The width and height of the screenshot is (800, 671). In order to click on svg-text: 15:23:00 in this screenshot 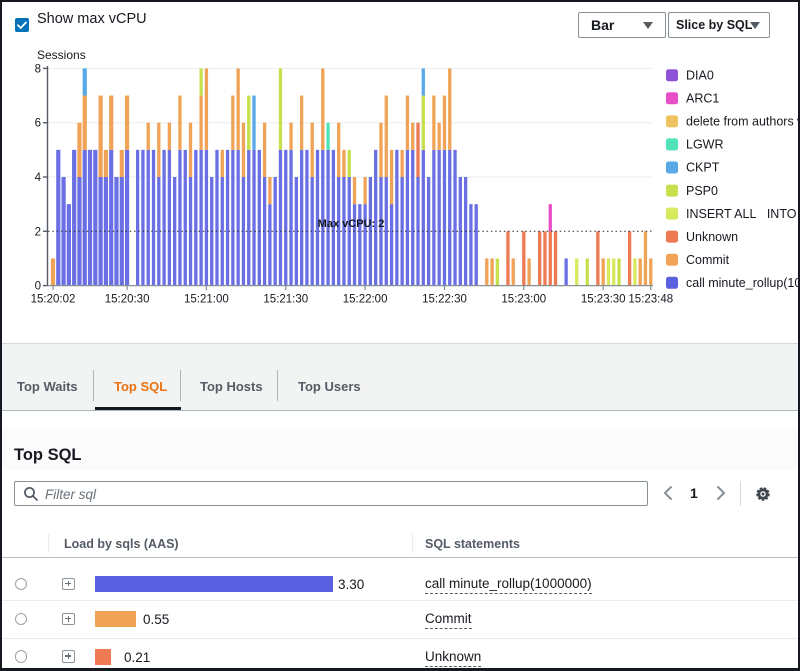, I will do `click(523, 300)`.